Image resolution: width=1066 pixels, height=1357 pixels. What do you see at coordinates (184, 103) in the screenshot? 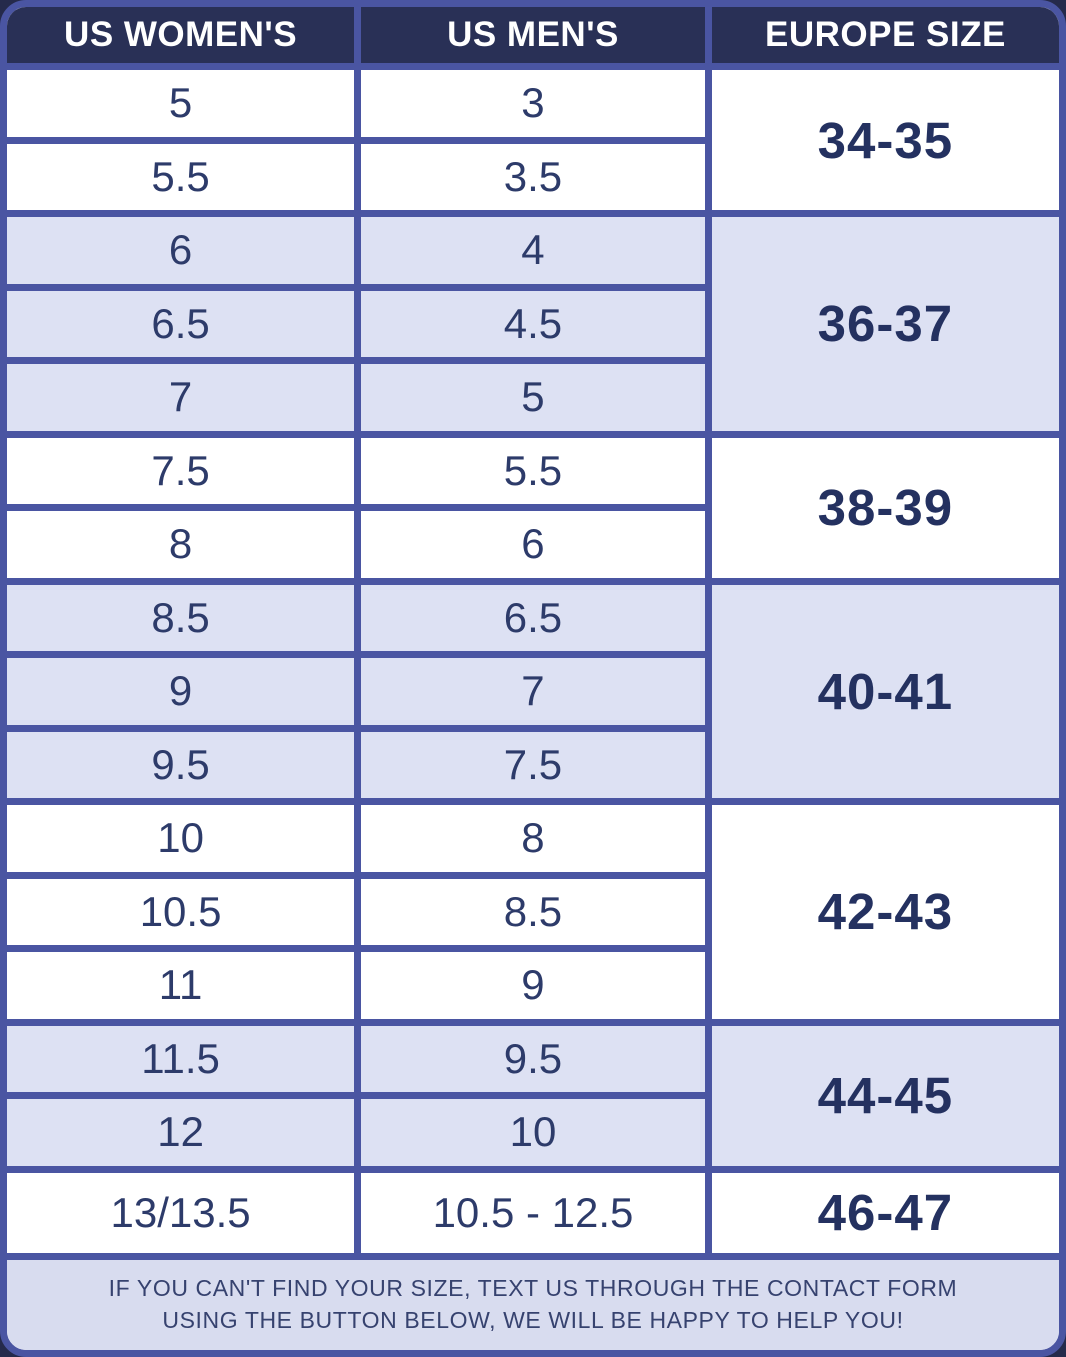
I see `us-womens-cell: 5` at bounding box center [184, 103].